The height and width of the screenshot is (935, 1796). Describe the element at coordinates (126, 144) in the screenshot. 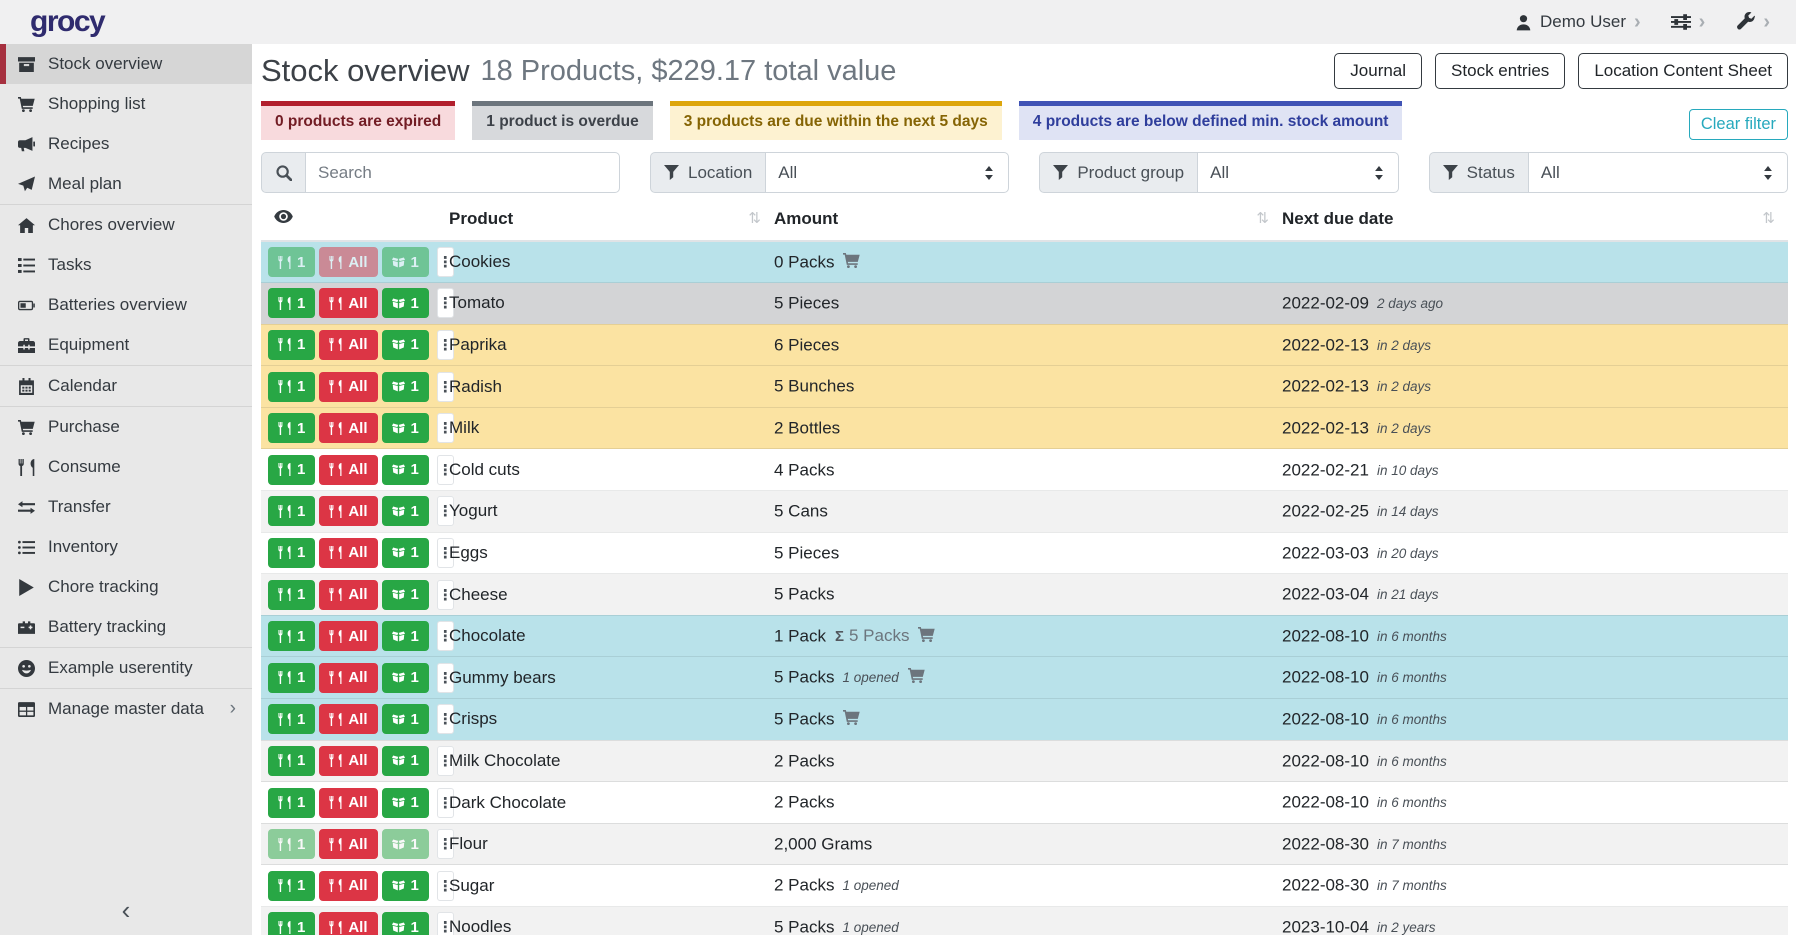

I see `sidebar-item-recipes: Recipes` at that location.